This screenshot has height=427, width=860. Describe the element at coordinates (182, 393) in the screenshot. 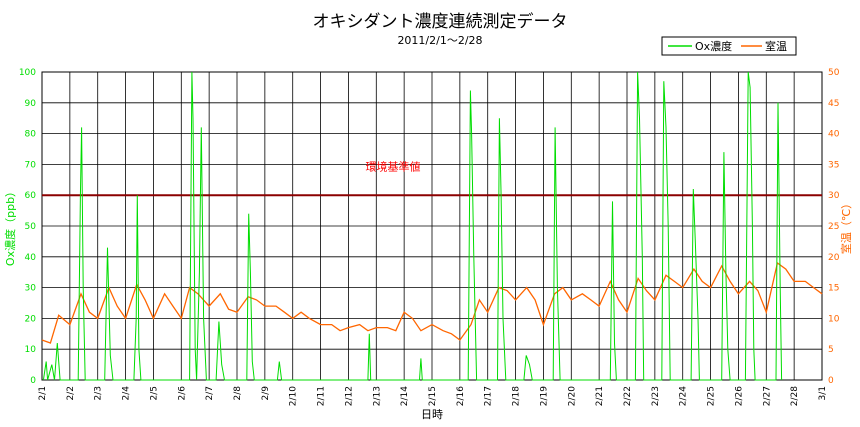

I see `x-tick: 2/6` at that location.